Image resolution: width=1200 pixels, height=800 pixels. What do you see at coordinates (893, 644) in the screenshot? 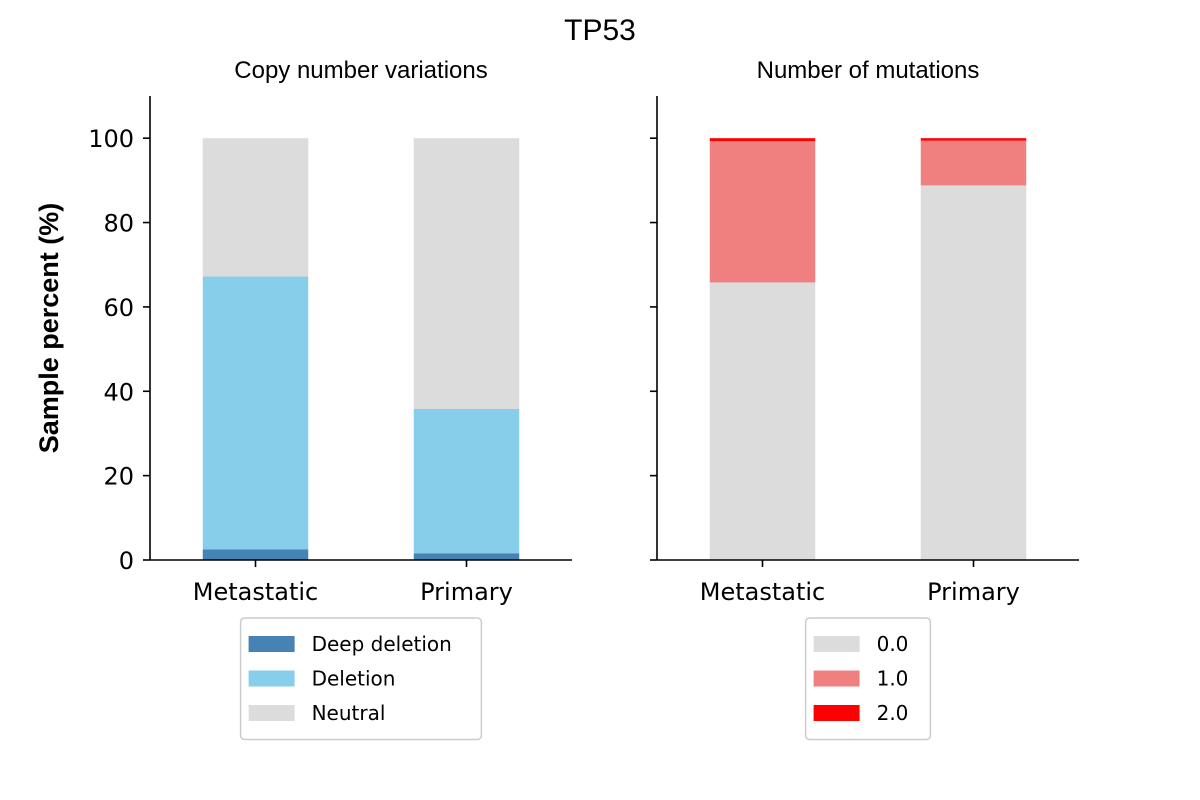
I see `mutations-legend-label: 0.0` at bounding box center [893, 644].